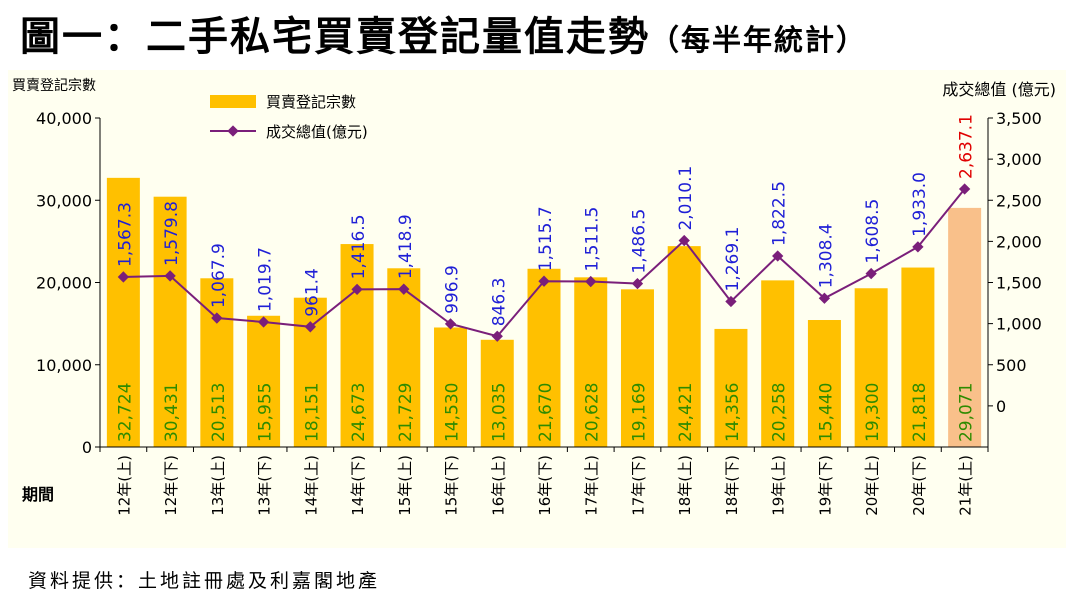 Image resolution: width=1074 pixels, height=601 pixels. Describe the element at coordinates (920, 412) in the screenshot. I see `bar-value-label: 21,818` at that location.